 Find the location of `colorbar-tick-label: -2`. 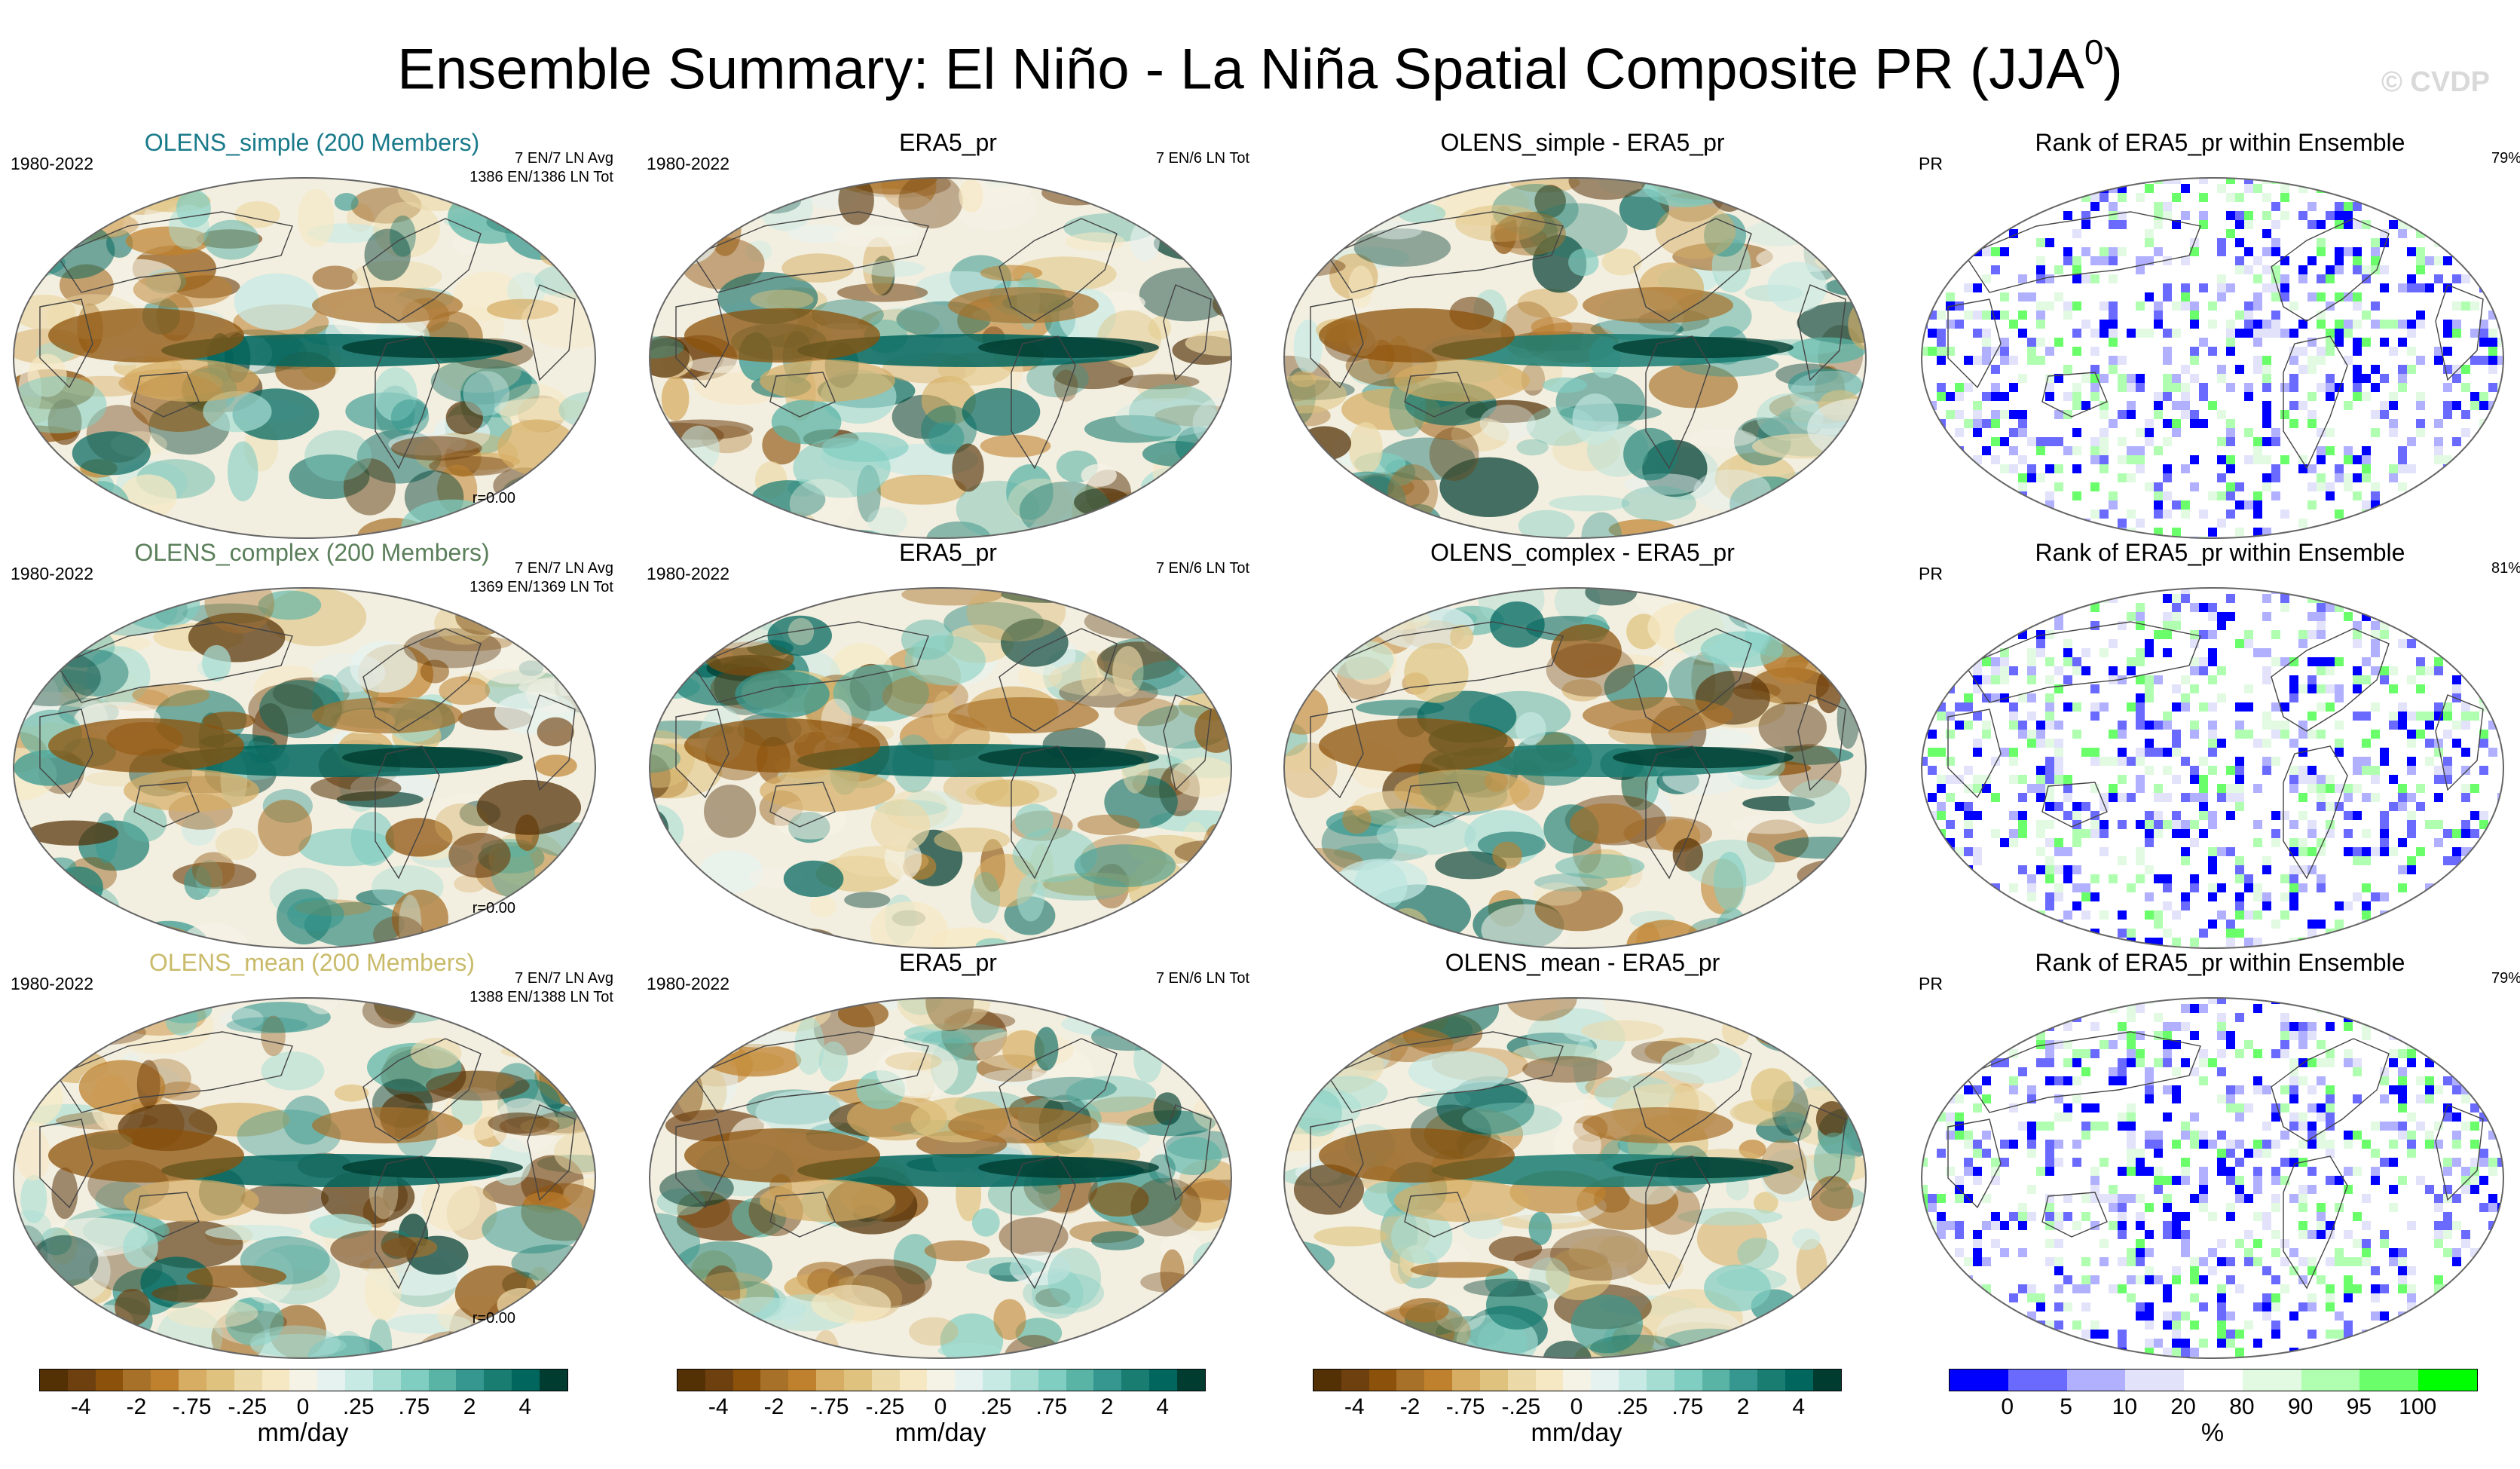

colorbar-tick-label: -2 is located at coordinates (136, 1406).